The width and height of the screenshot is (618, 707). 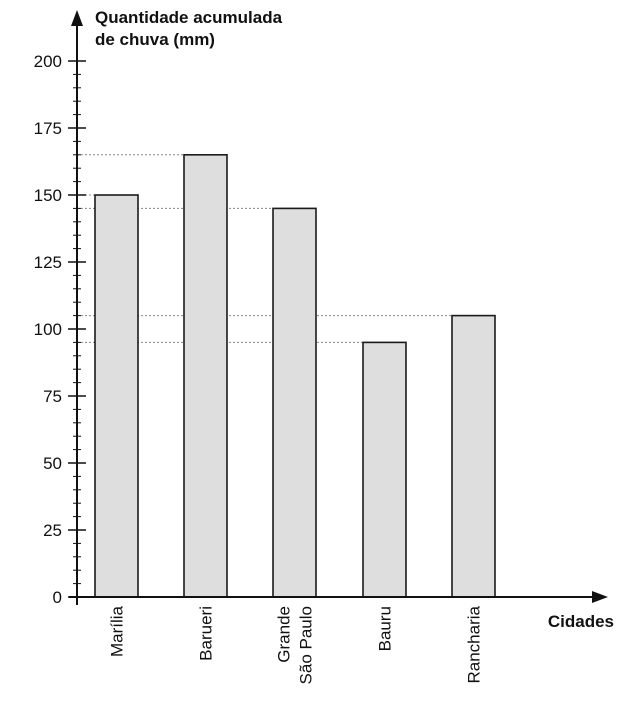 What do you see at coordinates (48, 262) in the screenshot?
I see `y-tick-label: 125` at bounding box center [48, 262].